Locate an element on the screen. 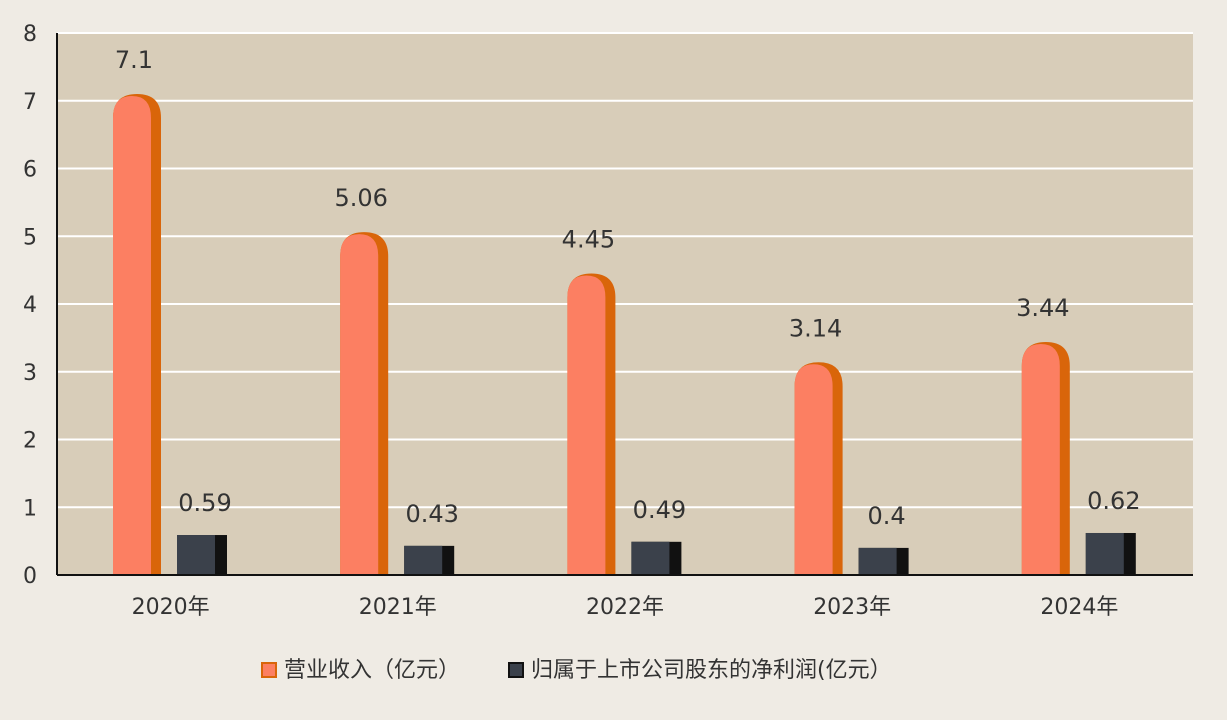  y-tick-label: 4 is located at coordinates (30, 305).